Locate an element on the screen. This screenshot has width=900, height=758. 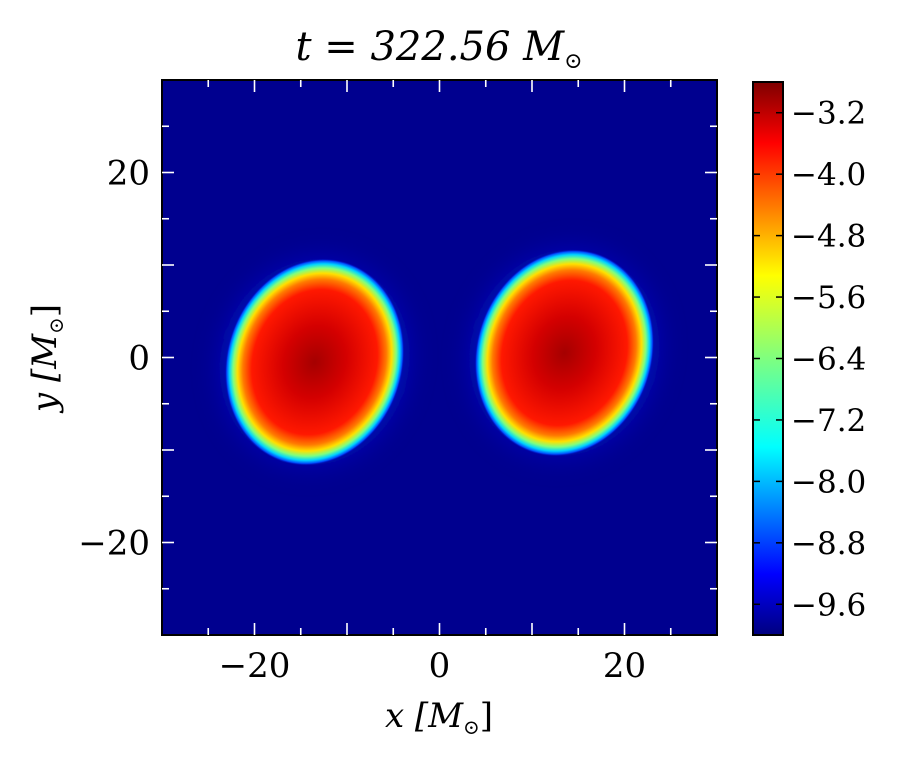
x-tick-labels: −20 0 20 is located at coordinates (433, 666).